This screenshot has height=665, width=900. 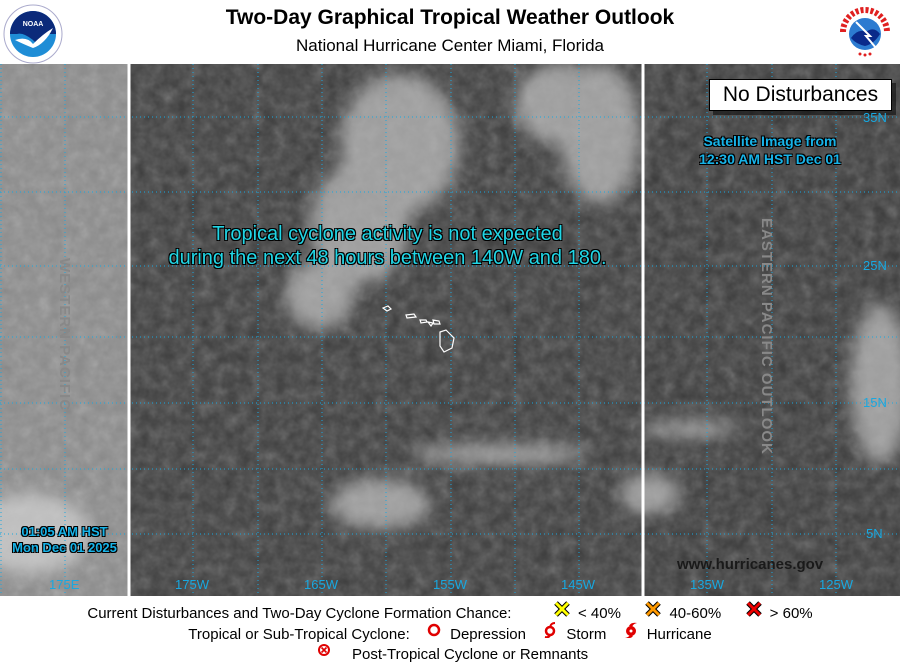 I want to click on hawaii-islands, so click(x=418, y=329).